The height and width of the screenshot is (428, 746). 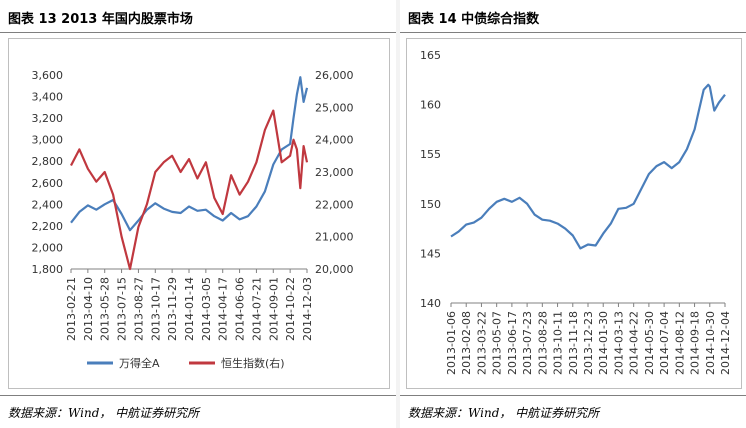 I want to click on y-tick-label: 160, so click(x=430, y=105).